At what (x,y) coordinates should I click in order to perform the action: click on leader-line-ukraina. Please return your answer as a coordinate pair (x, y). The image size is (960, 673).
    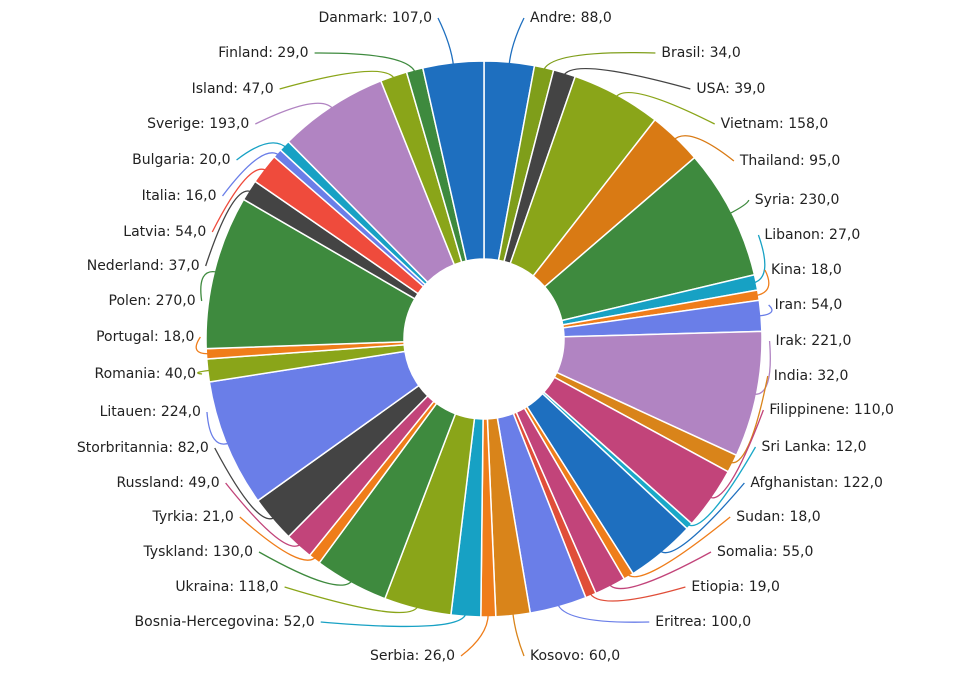
    Looking at the image, I should click on (351, 600).